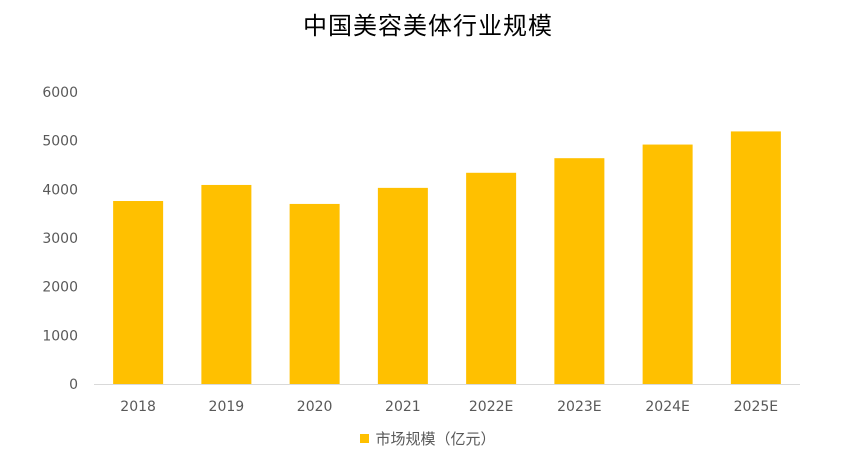 The width and height of the screenshot is (856, 467). What do you see at coordinates (73, 385) in the screenshot?
I see `y-tick-label: 0` at bounding box center [73, 385].